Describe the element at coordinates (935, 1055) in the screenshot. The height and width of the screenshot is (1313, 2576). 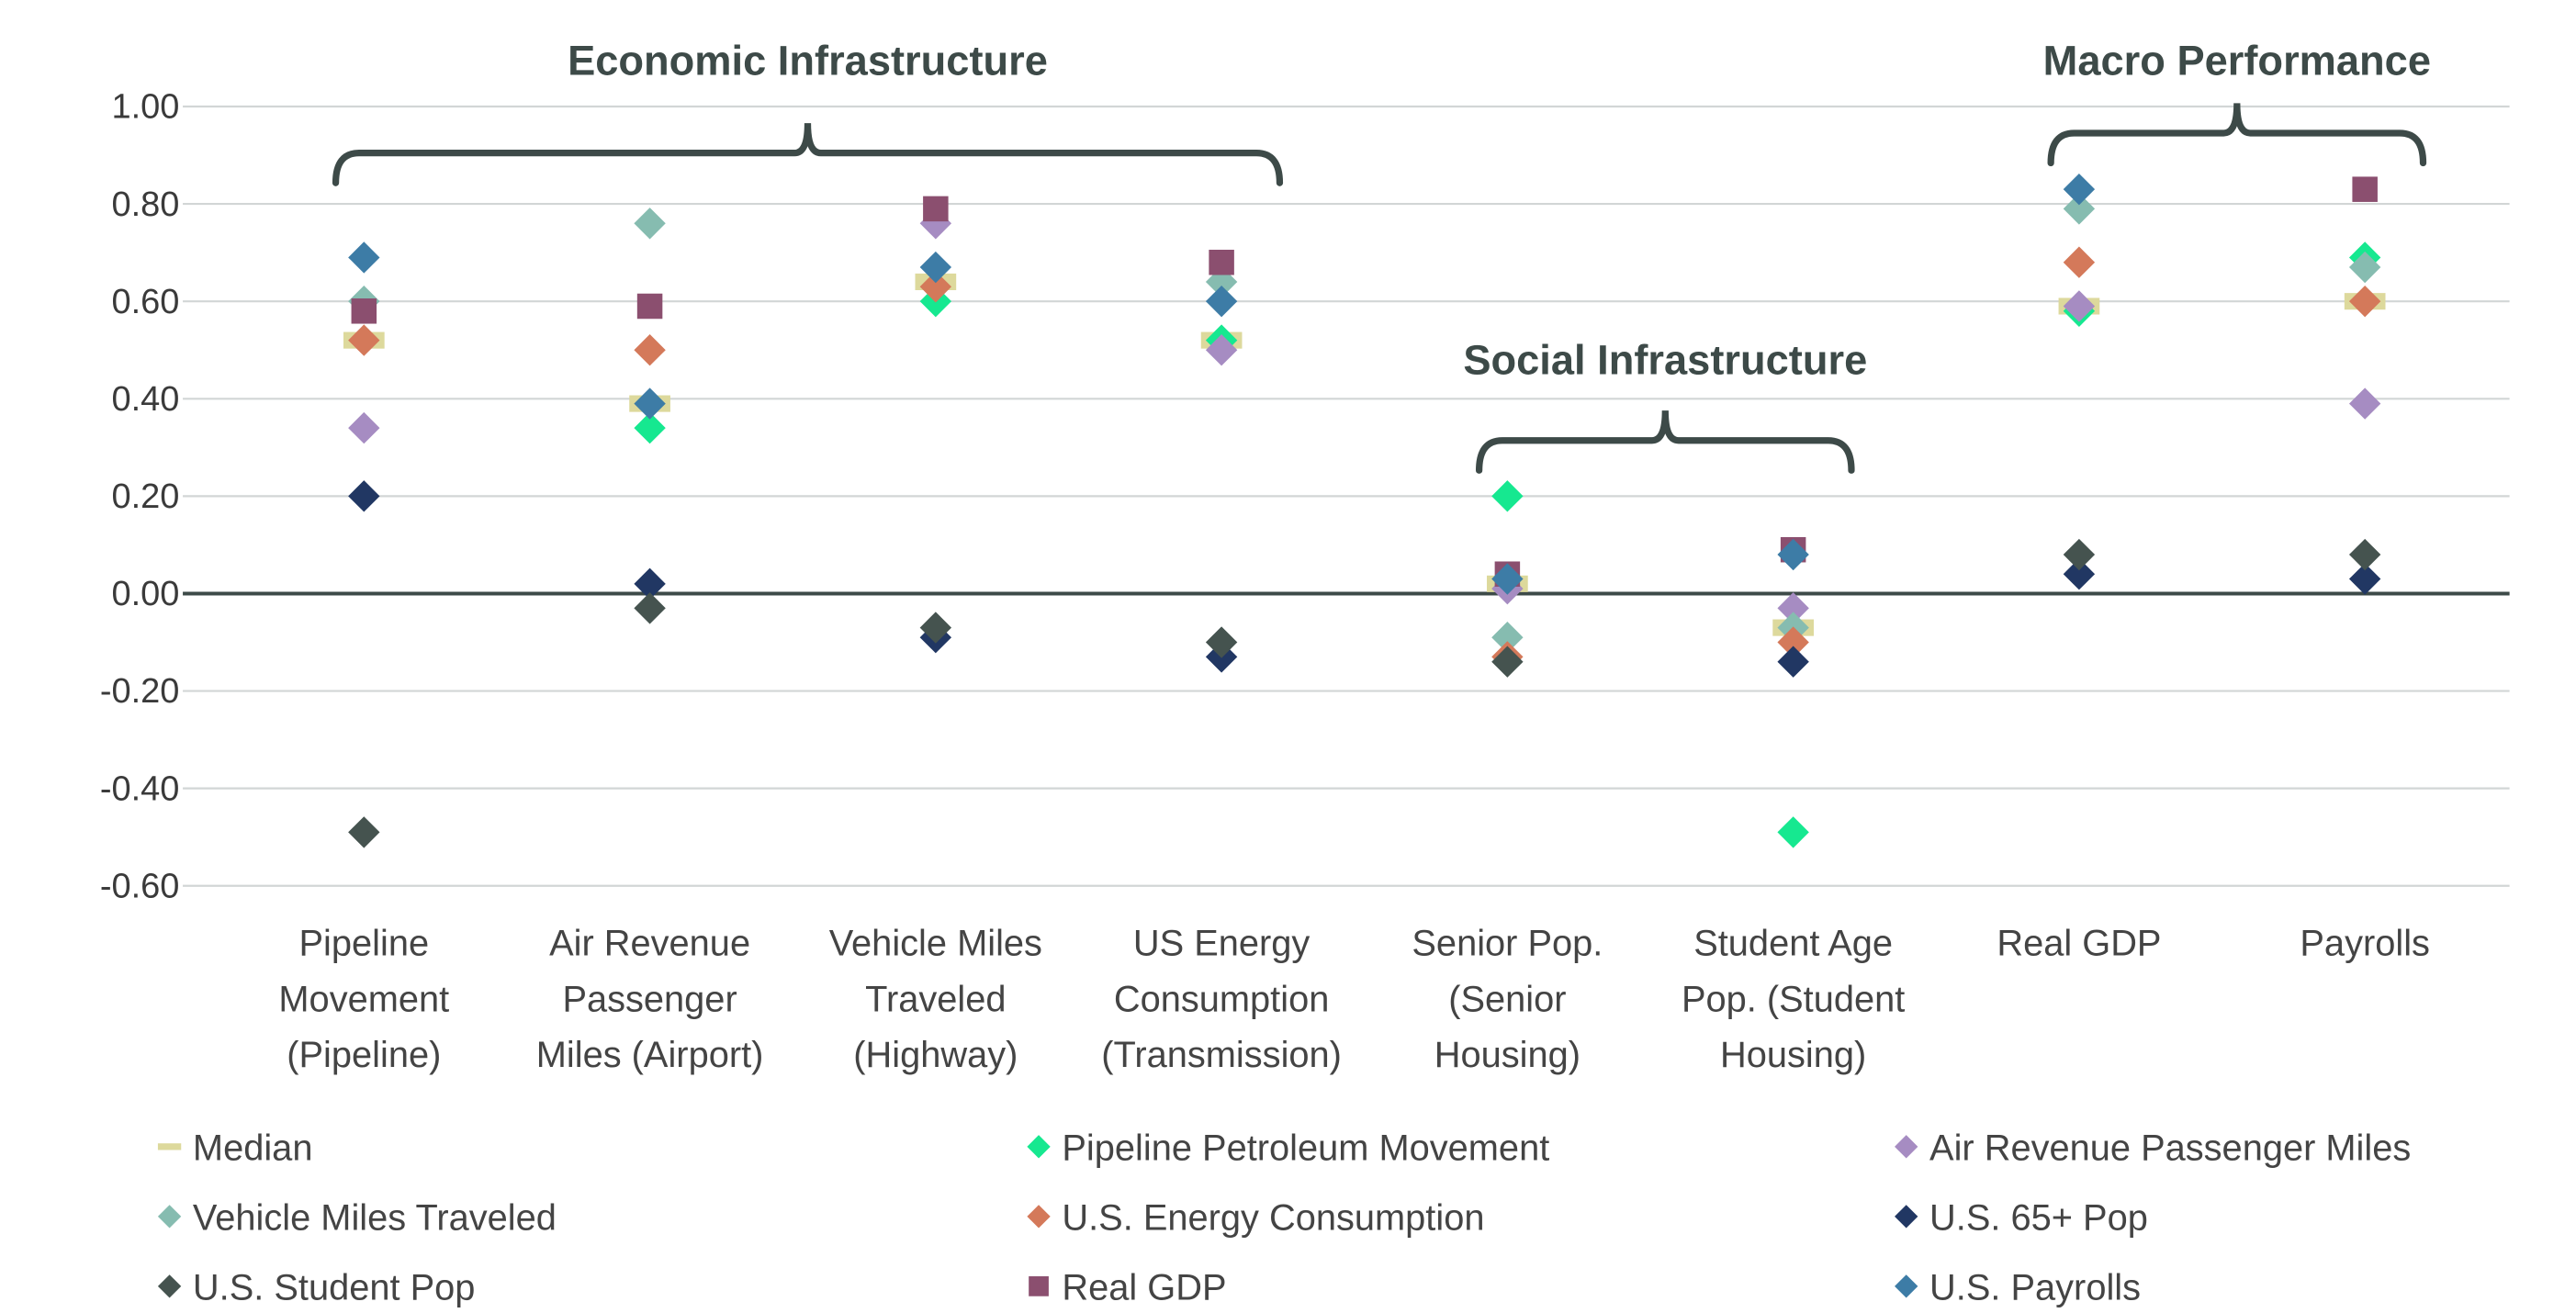
I see `x-category-label: (Highway)` at that location.